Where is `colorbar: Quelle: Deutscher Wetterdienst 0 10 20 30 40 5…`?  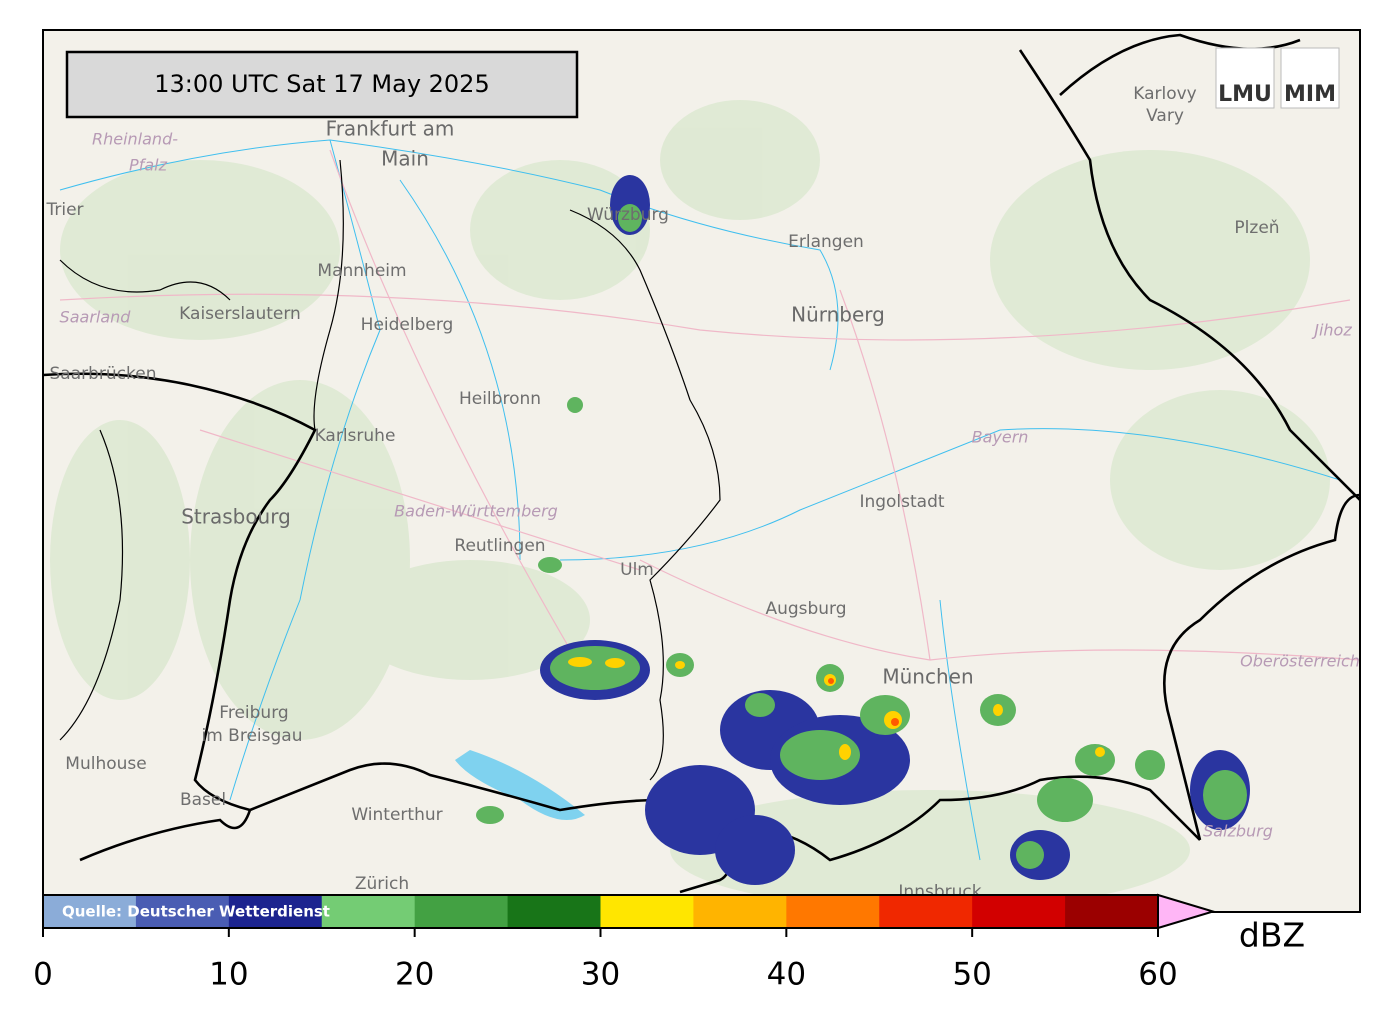 colorbar: Quelle: Deutscher Wetterdienst 0 10 20 30 40 5… is located at coordinates (669, 943).